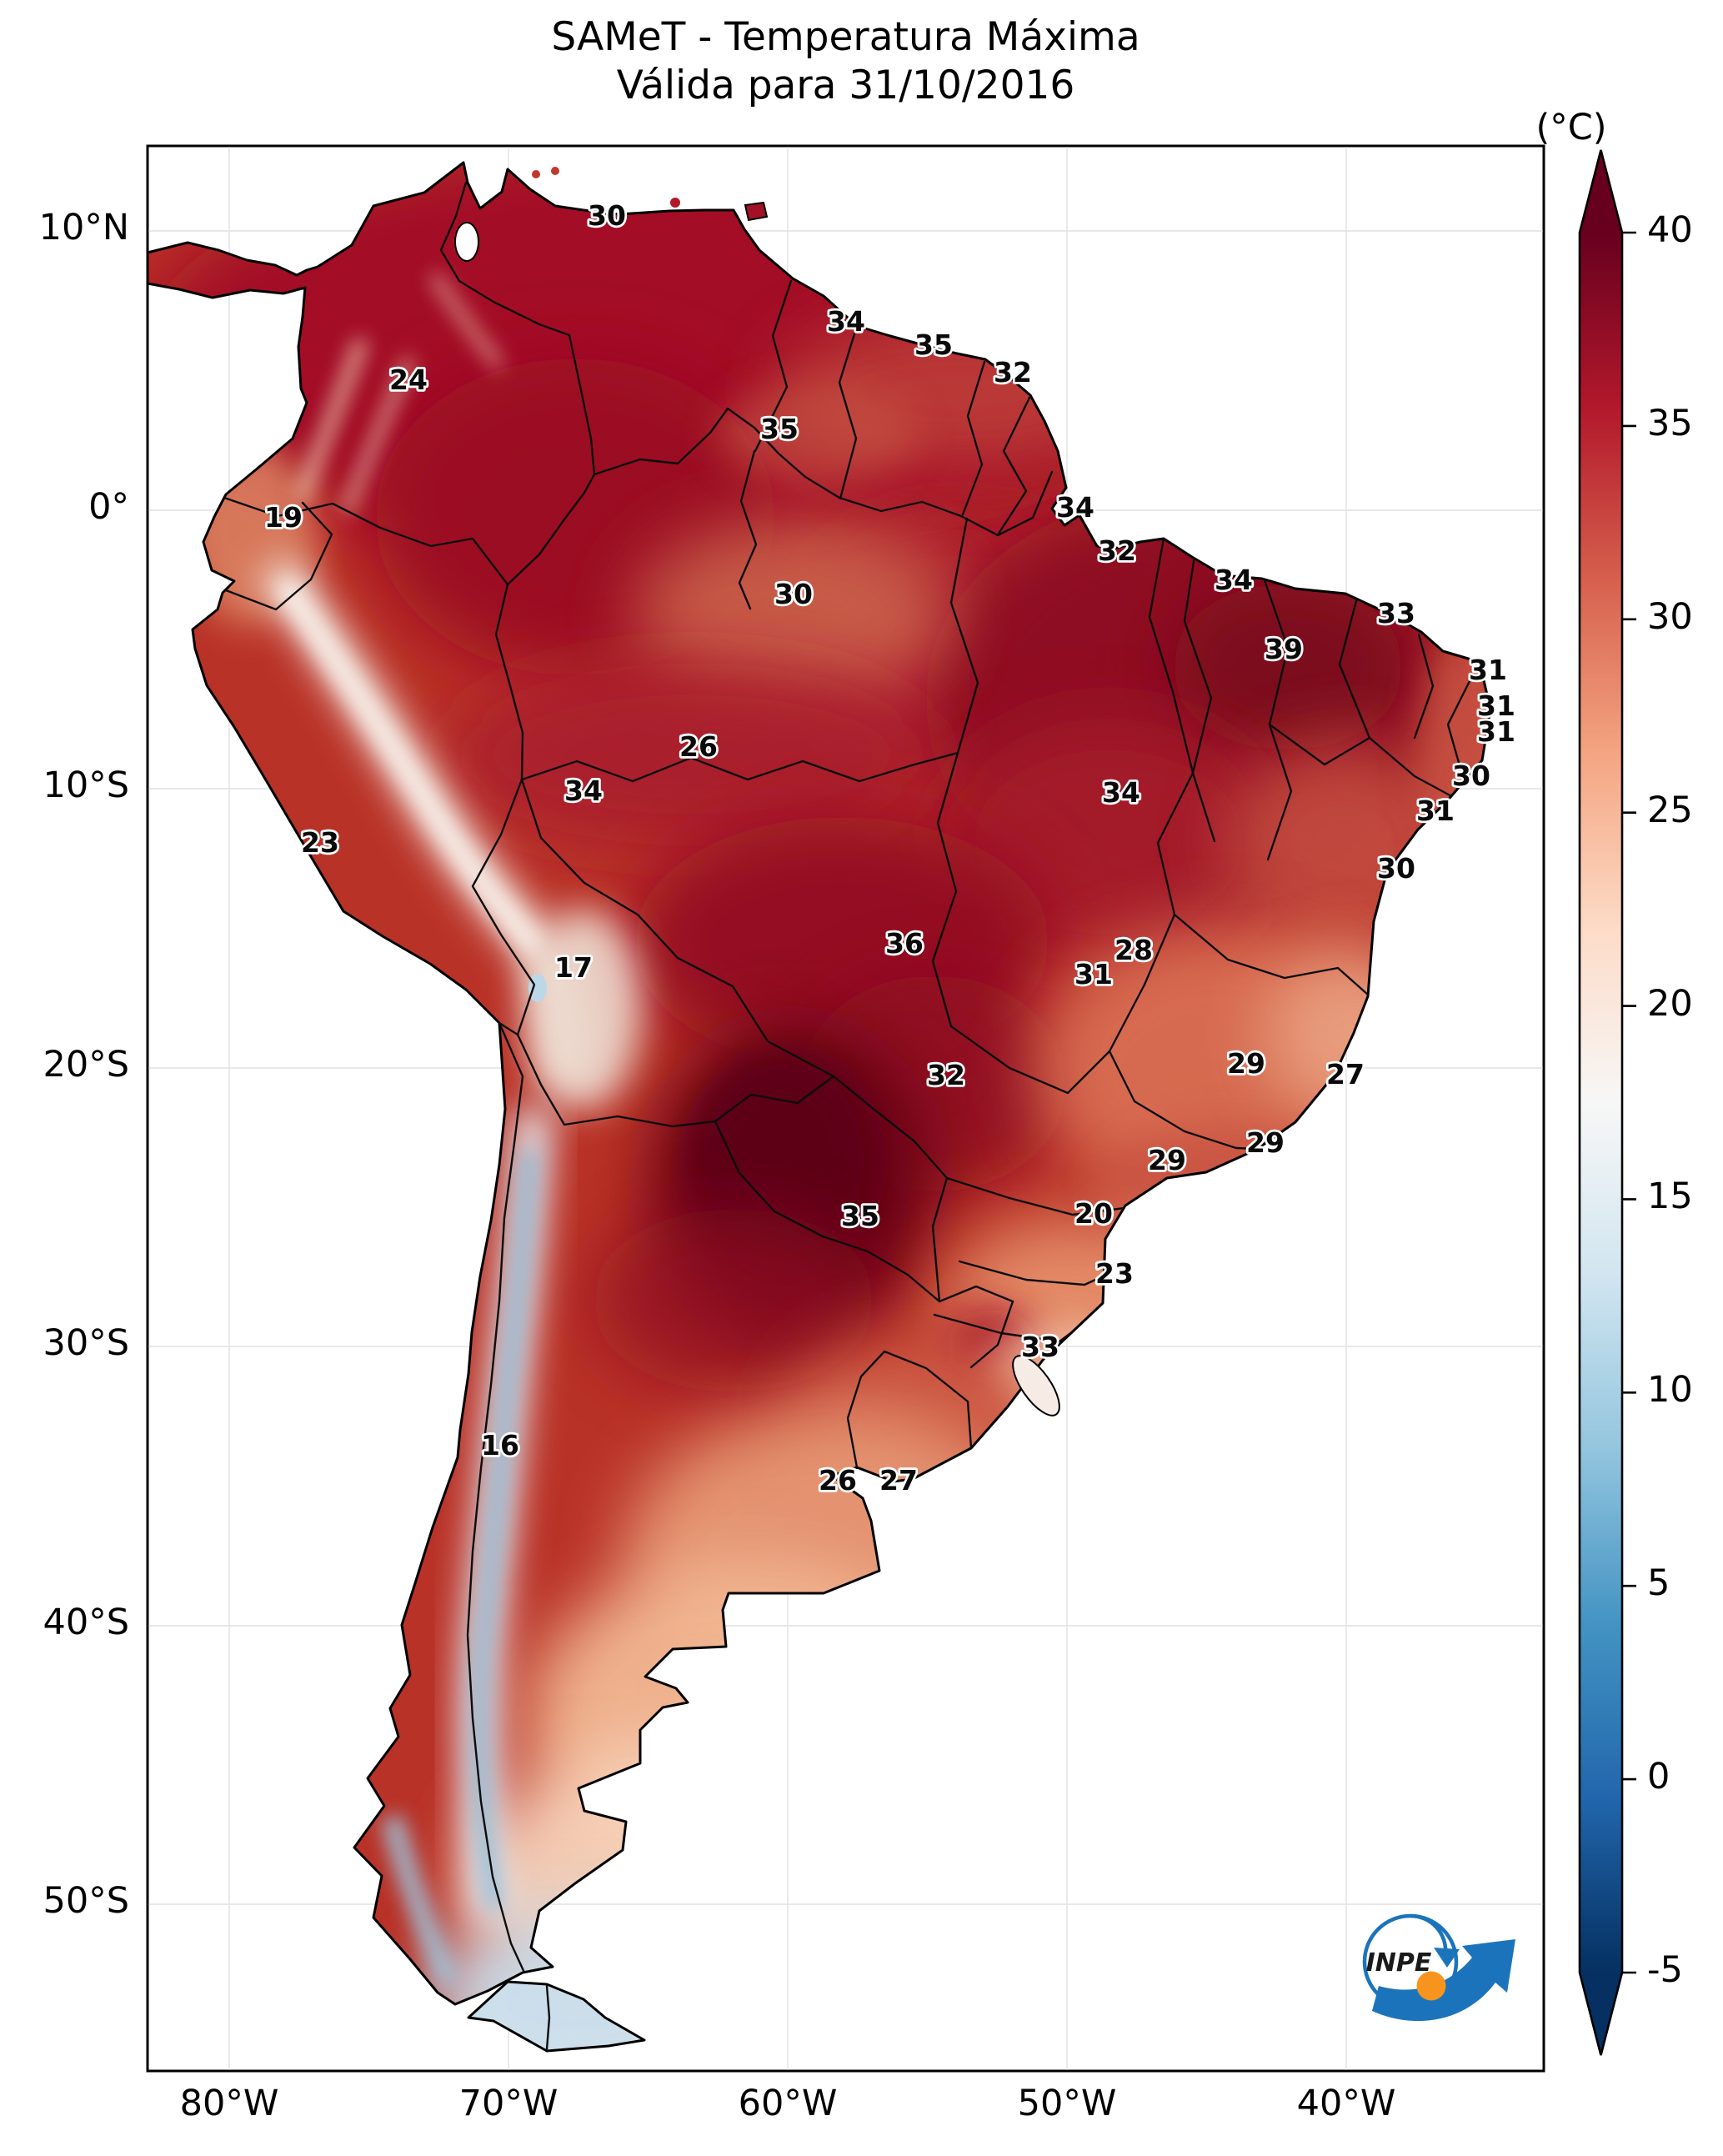 This screenshot has width=1723, height=2156. What do you see at coordinates (1093, 1213) in the screenshot?
I see `temp-label: 20` at bounding box center [1093, 1213].